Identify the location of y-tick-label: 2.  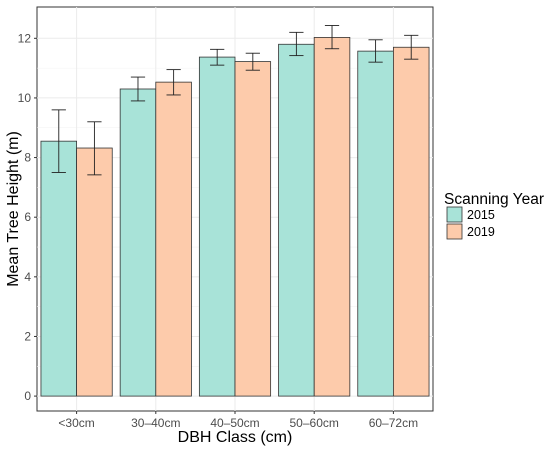
(27, 336).